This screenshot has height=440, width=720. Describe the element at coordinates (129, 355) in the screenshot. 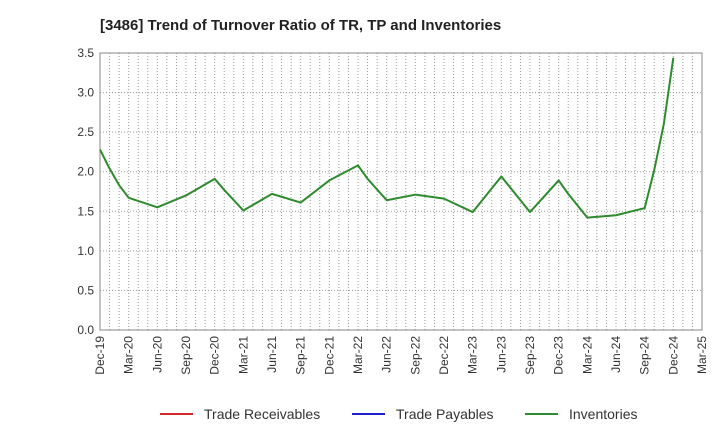

I see `x-tick-label: Mar-20` at that location.